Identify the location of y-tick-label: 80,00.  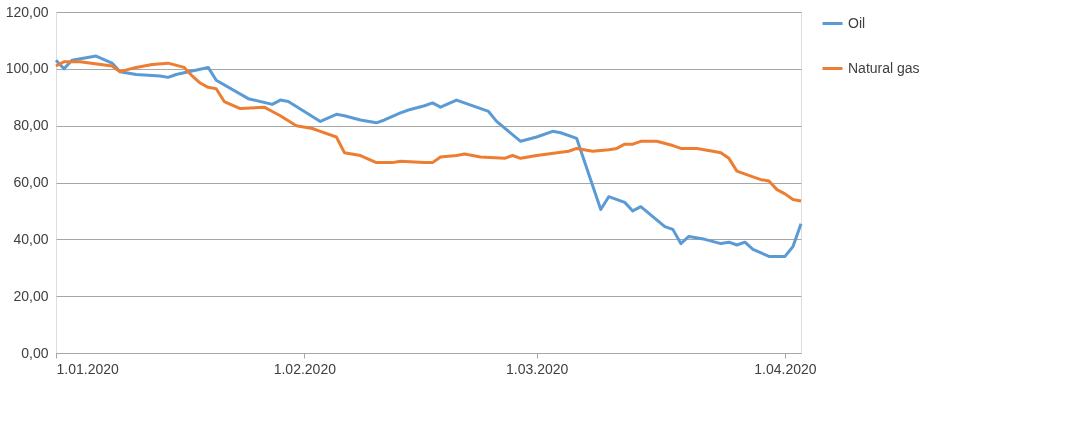
(31, 125).